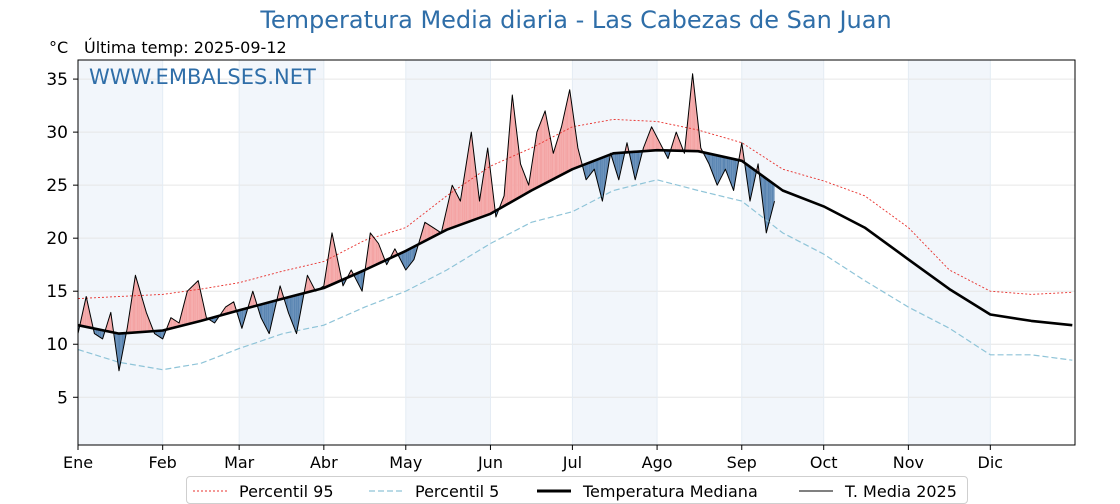 The image size is (1120, 504). I want to click on x-tick-label: Jul, so click(572, 462).